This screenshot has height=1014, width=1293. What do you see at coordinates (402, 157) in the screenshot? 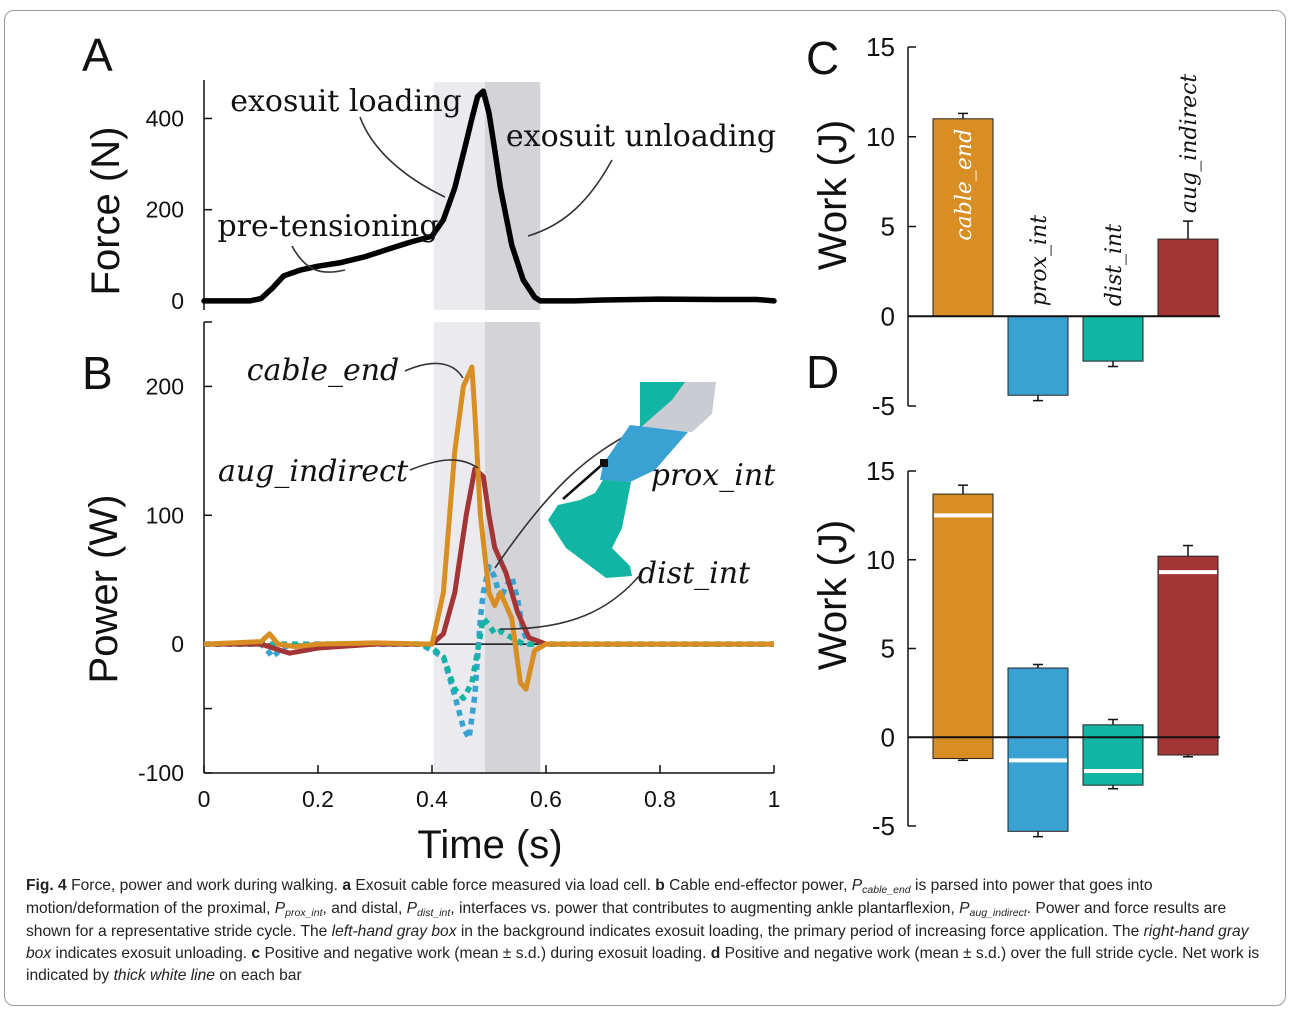
I see `arrow-loading` at bounding box center [402, 157].